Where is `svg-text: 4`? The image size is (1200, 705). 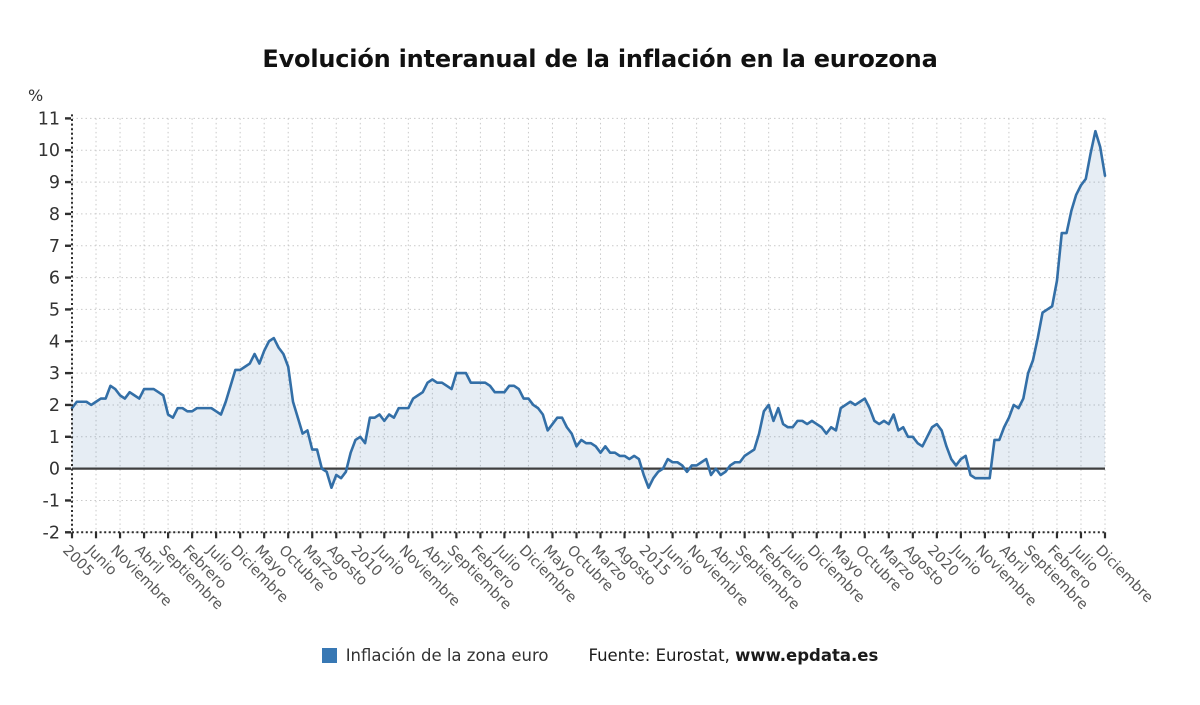
svg-text: 4 is located at coordinates (54, 342).